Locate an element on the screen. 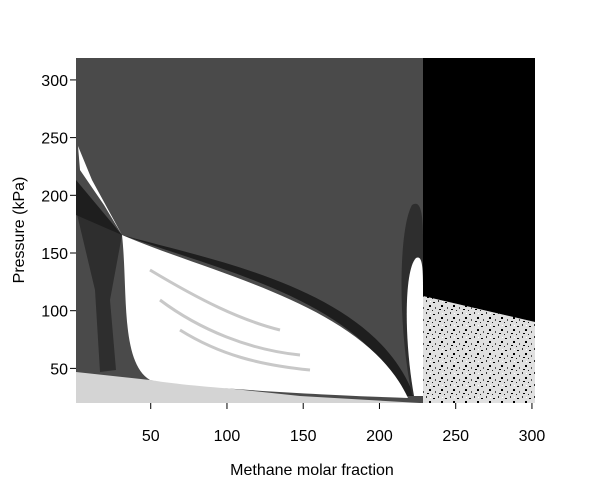 This screenshot has width=610, height=500. region-white is located at coordinates (414, 326).